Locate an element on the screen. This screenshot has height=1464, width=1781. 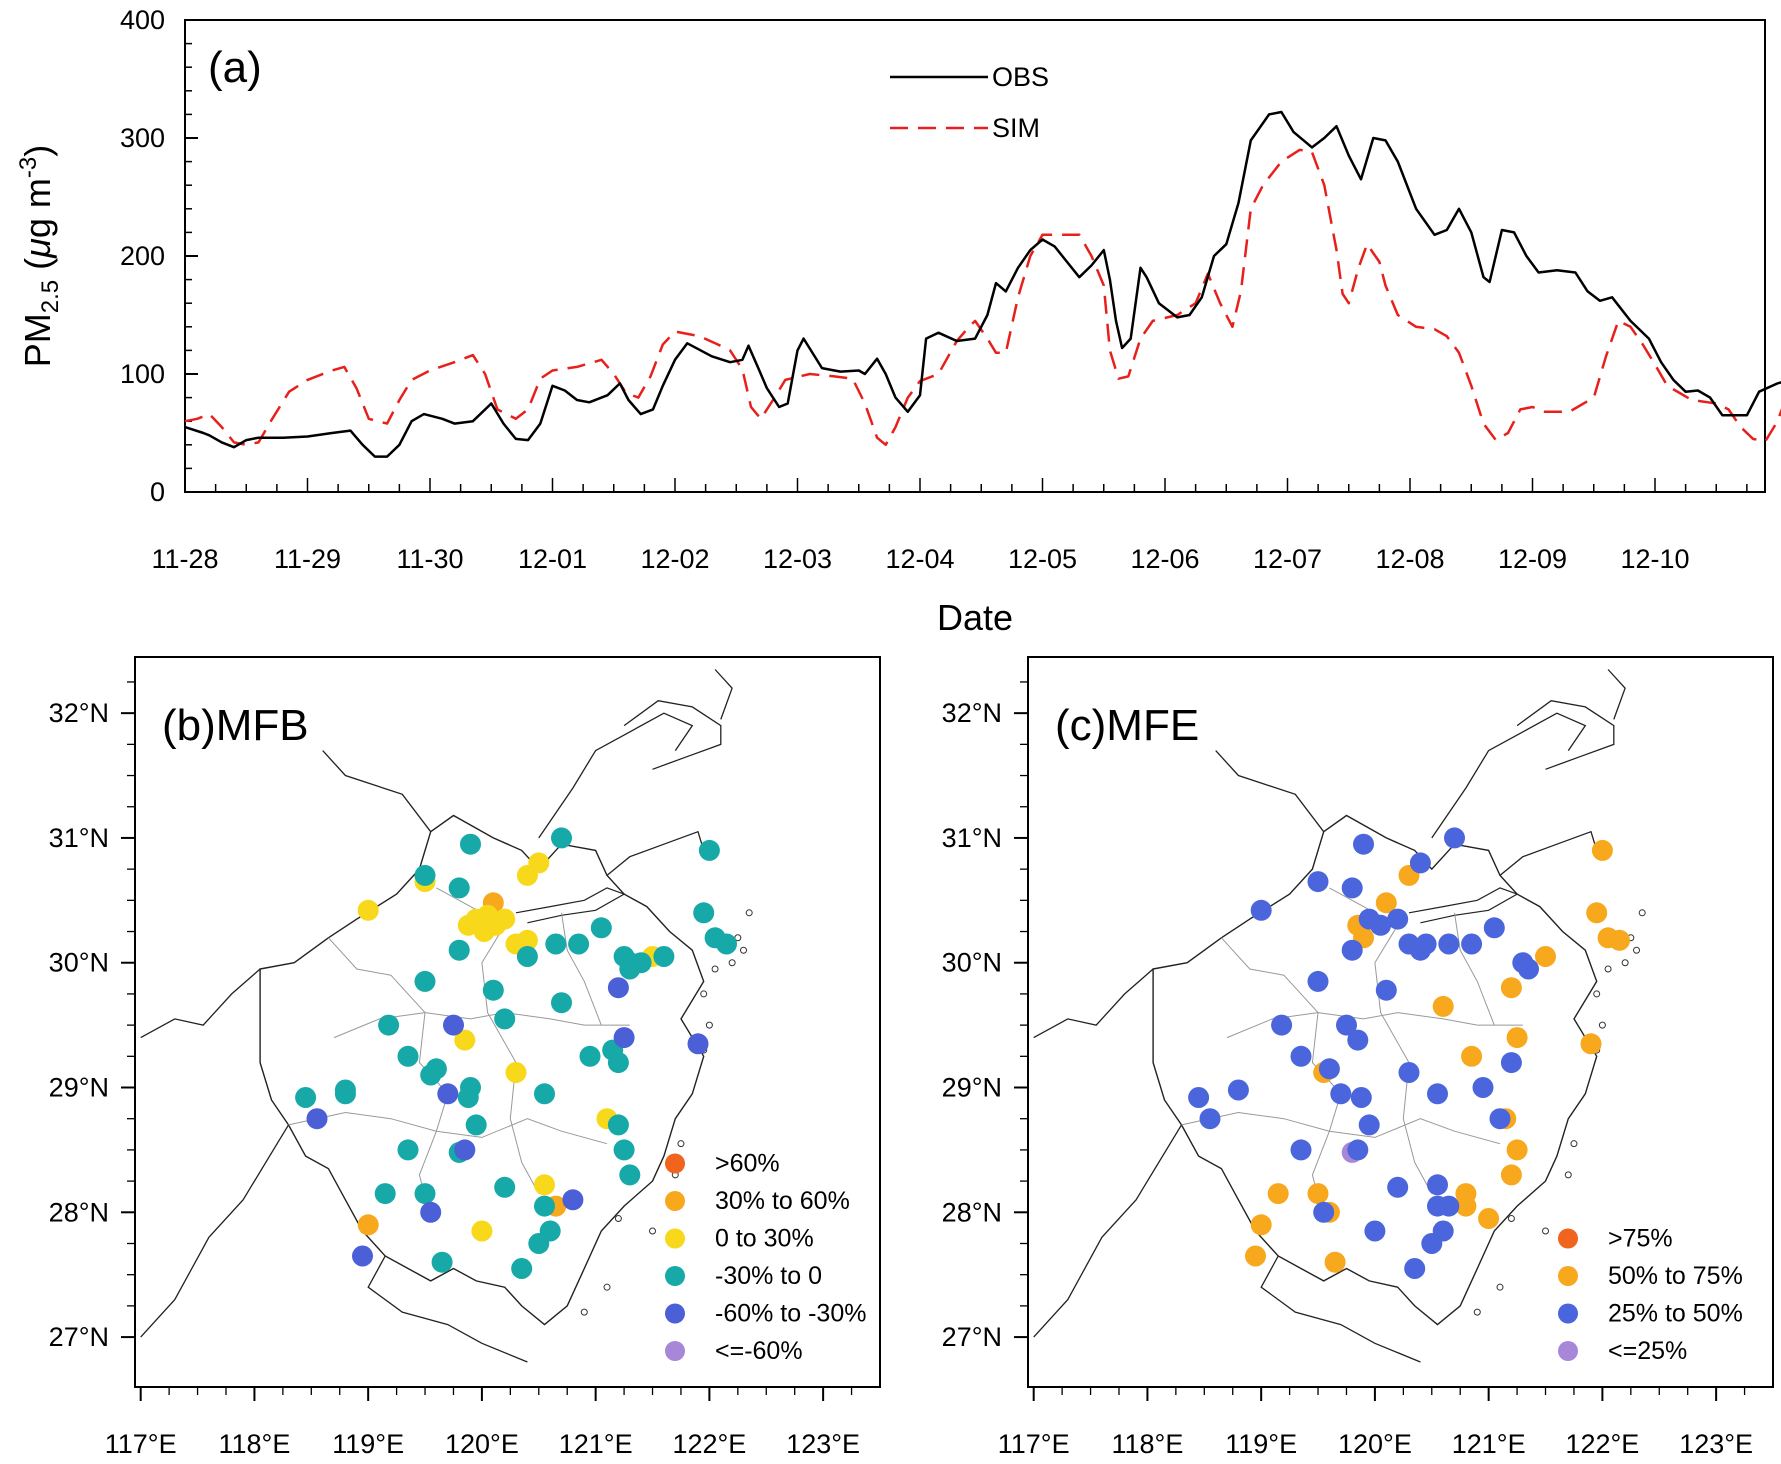
lon-tick-label: 122°E is located at coordinates (1602, 1444).